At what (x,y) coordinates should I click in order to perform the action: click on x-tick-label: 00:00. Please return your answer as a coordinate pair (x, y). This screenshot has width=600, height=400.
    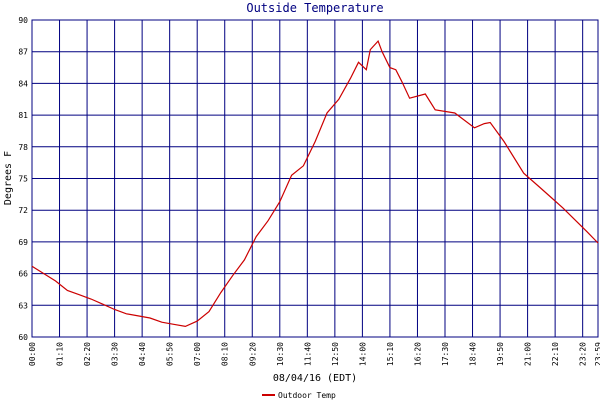
    Looking at the image, I should click on (32, 354).